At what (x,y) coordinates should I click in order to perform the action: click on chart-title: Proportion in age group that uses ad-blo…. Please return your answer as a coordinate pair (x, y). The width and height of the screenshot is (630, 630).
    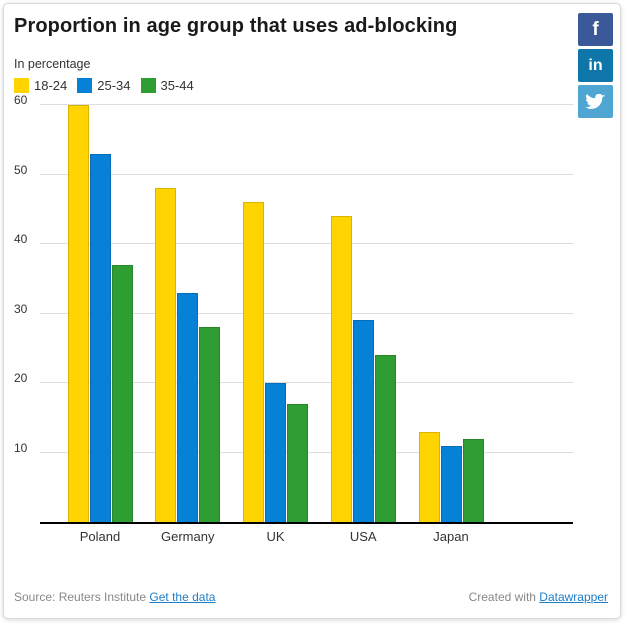
    Looking at the image, I should click on (236, 26).